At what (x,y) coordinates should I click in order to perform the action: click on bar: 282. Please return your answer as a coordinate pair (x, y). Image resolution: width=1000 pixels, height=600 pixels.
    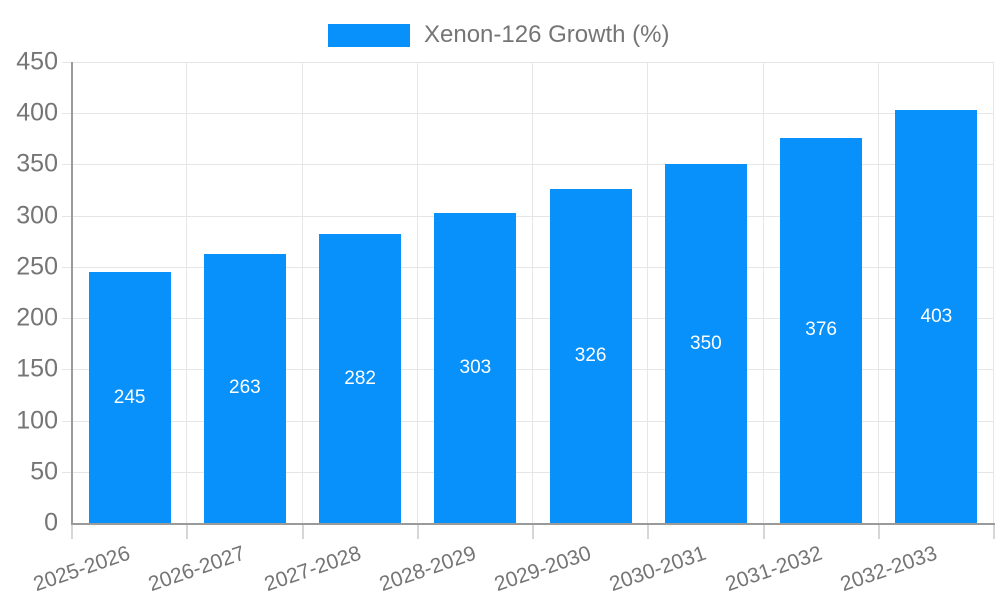
    Looking at the image, I should click on (360, 378).